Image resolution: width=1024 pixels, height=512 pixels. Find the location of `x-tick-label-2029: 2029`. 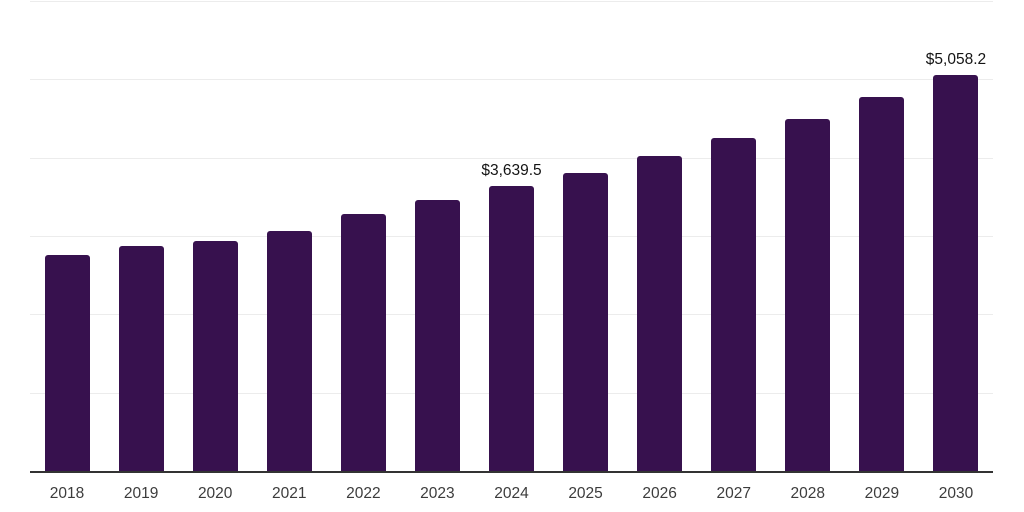

x-tick-label-2029: 2029 is located at coordinates (882, 493).